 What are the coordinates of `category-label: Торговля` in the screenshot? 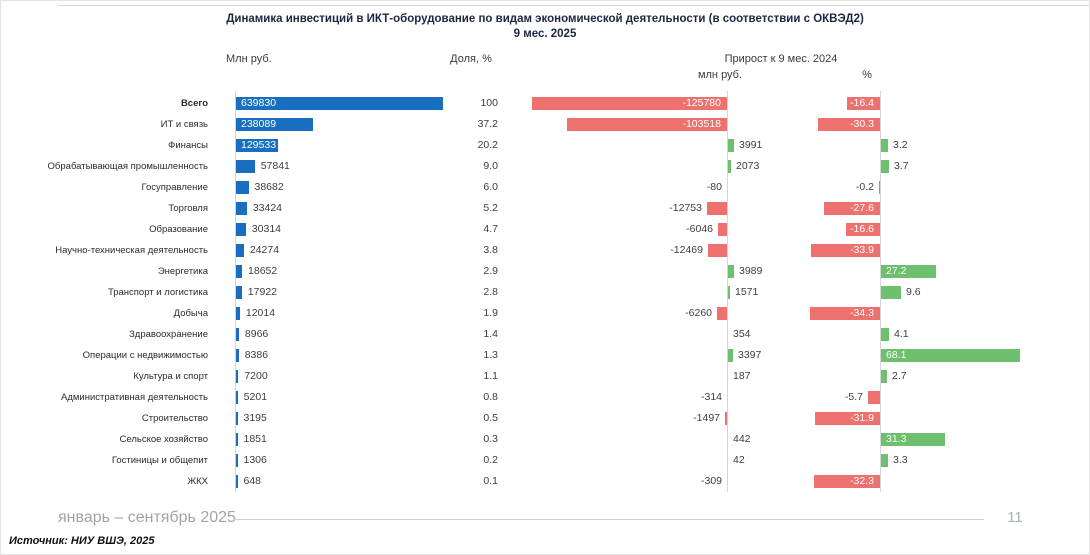 It's located at (188, 208).